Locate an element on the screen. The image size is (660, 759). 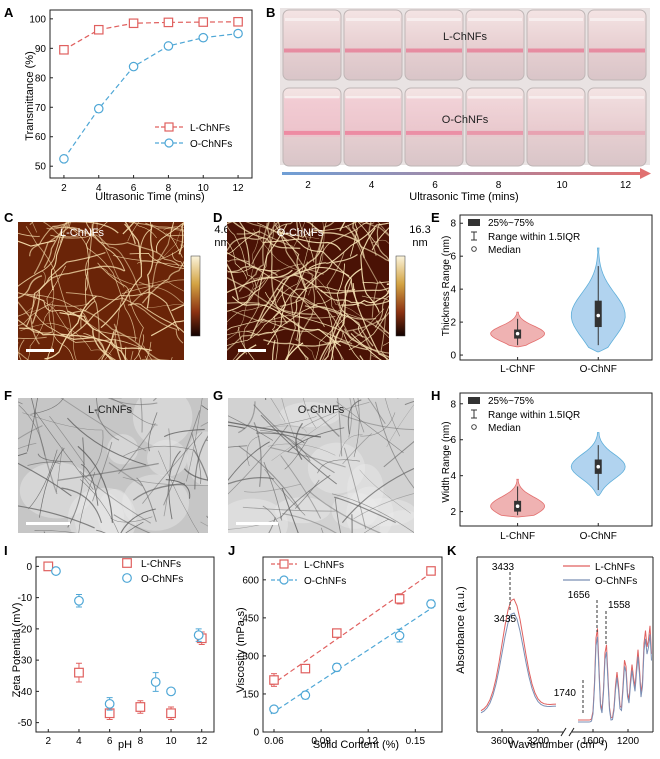
afm-d-label: O-ChNFs is located at coordinates (300, 233).